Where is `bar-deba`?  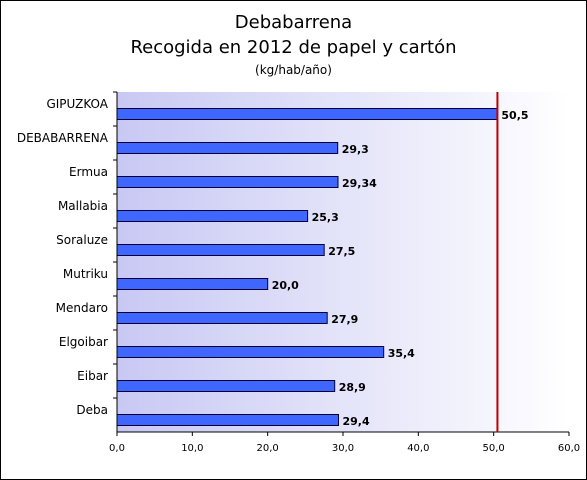
bar-deba is located at coordinates (227, 420).